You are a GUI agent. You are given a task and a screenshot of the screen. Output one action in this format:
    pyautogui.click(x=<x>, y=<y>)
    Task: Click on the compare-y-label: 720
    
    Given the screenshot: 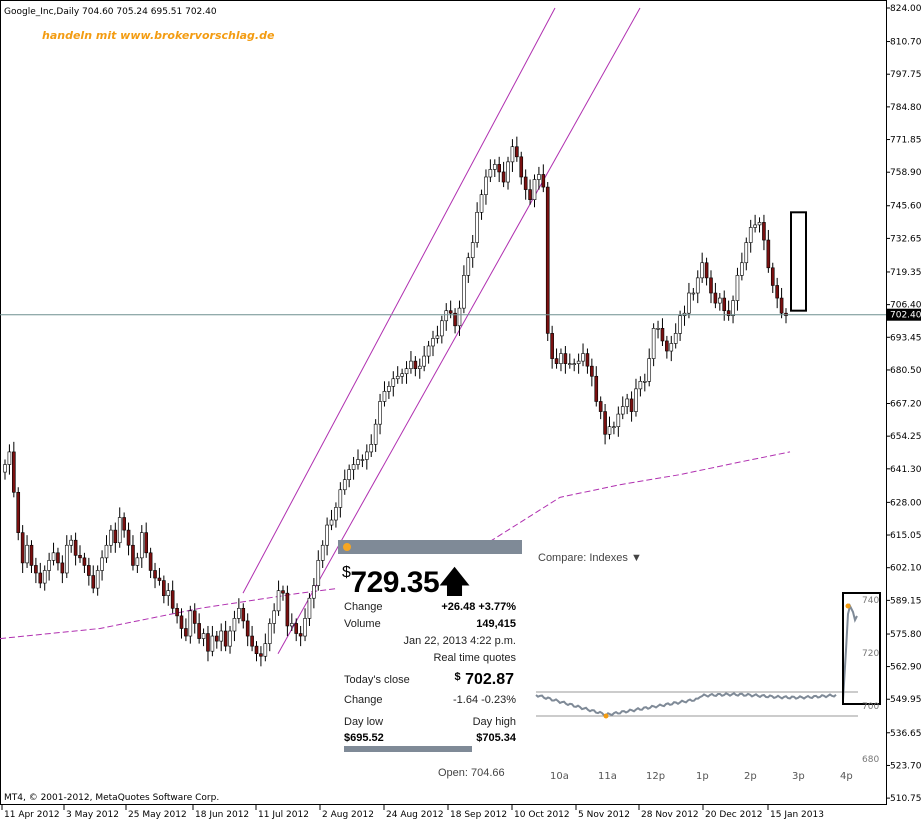 What is the action you would take?
    pyautogui.click(x=870, y=654)
    